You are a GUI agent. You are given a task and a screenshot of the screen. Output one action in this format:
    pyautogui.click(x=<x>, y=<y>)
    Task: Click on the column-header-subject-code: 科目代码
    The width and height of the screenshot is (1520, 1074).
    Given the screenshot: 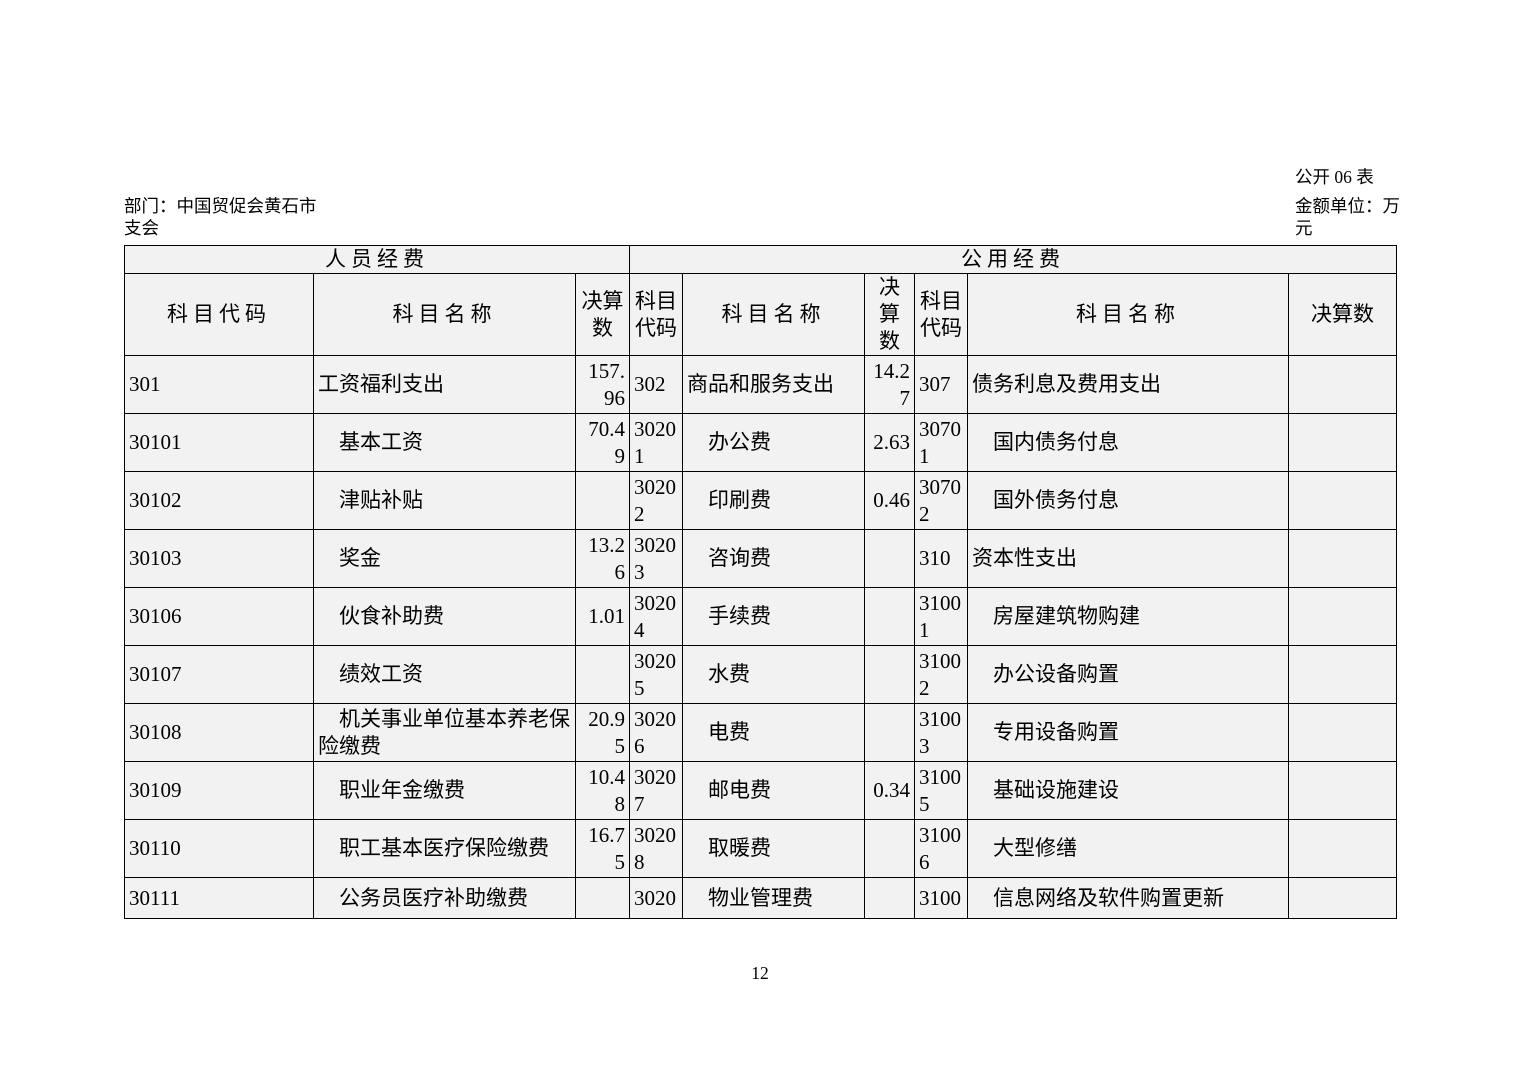 What is the action you would take?
    pyautogui.click(x=219, y=314)
    